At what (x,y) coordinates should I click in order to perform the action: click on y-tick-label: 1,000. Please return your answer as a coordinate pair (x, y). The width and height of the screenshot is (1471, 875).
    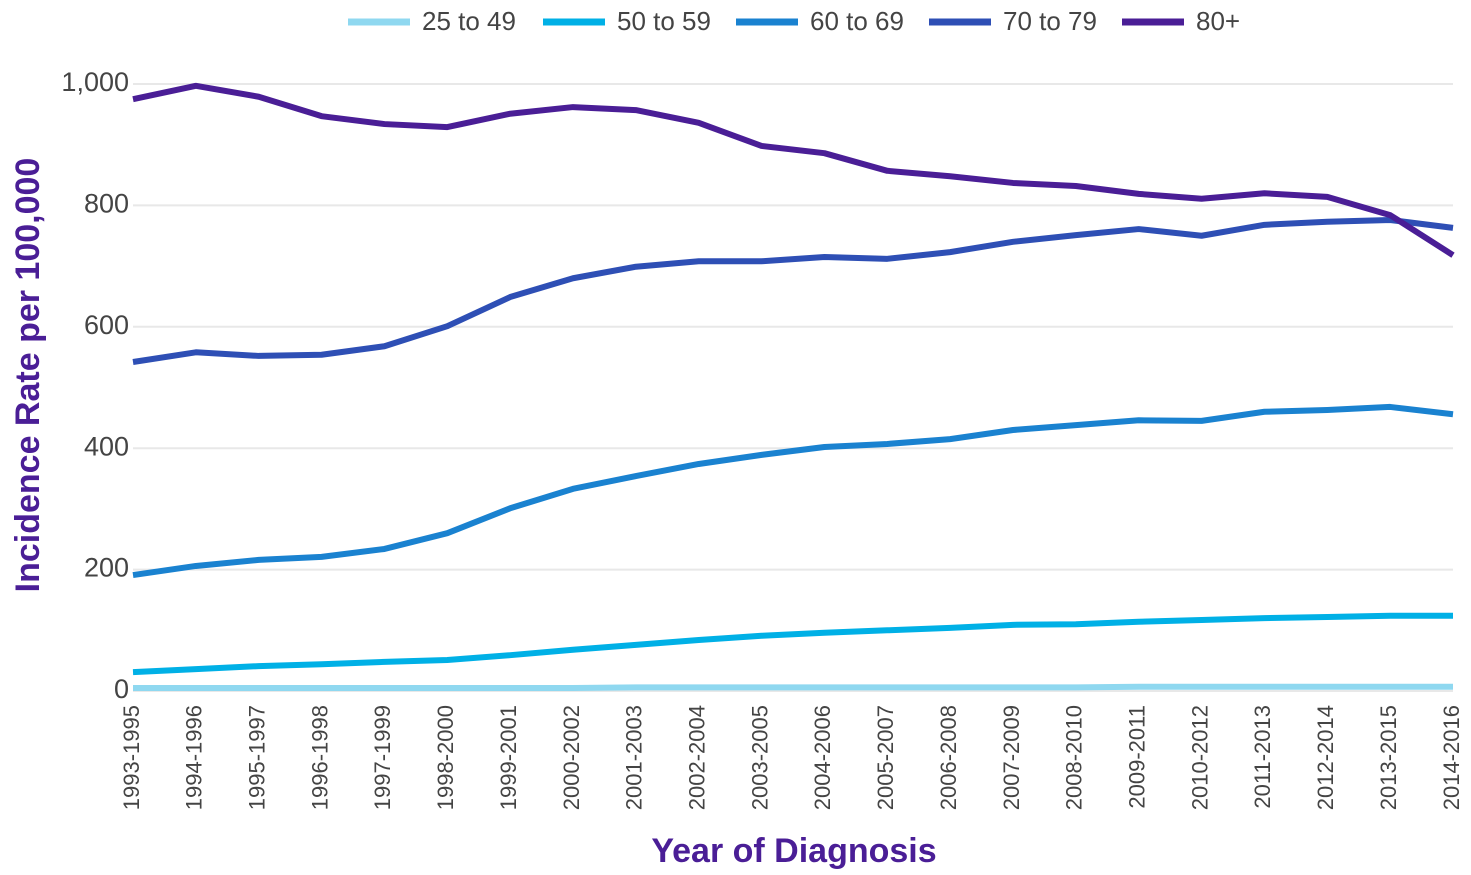
    Looking at the image, I should click on (95, 82).